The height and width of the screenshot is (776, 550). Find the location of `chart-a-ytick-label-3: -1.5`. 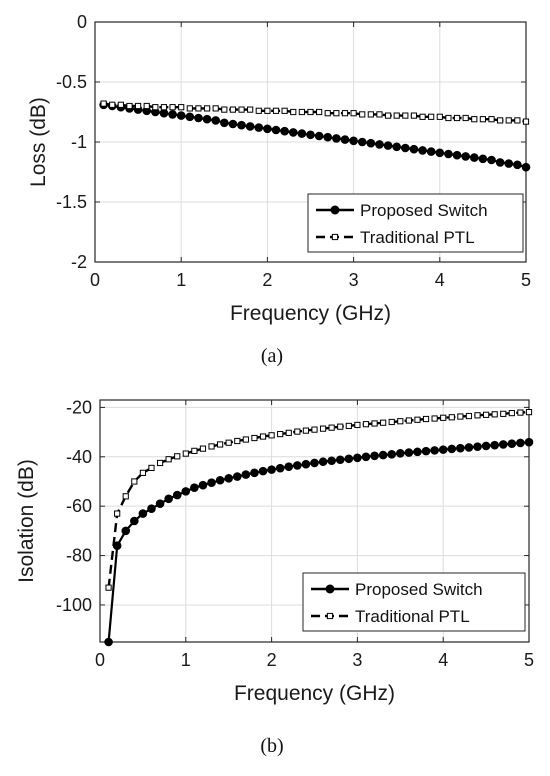

chart-a-ytick-label-3: -1.5 is located at coordinates (71, 202).